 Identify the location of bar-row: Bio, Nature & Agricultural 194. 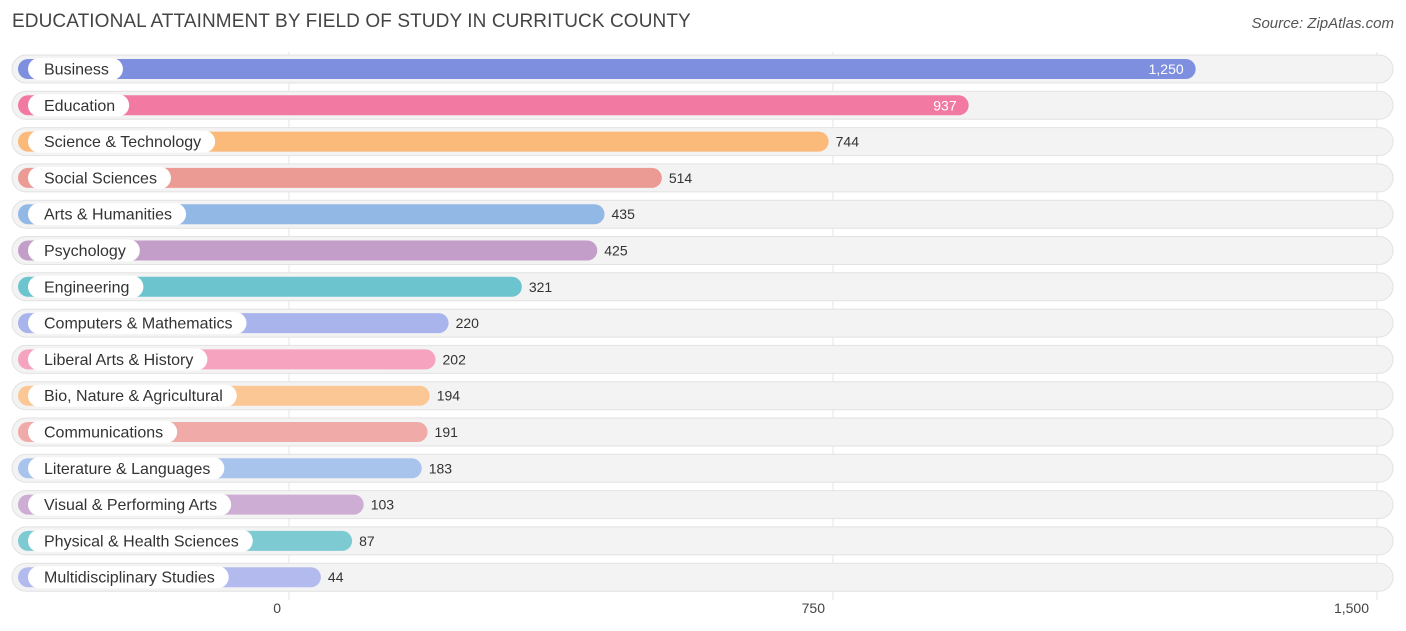
(702, 396).